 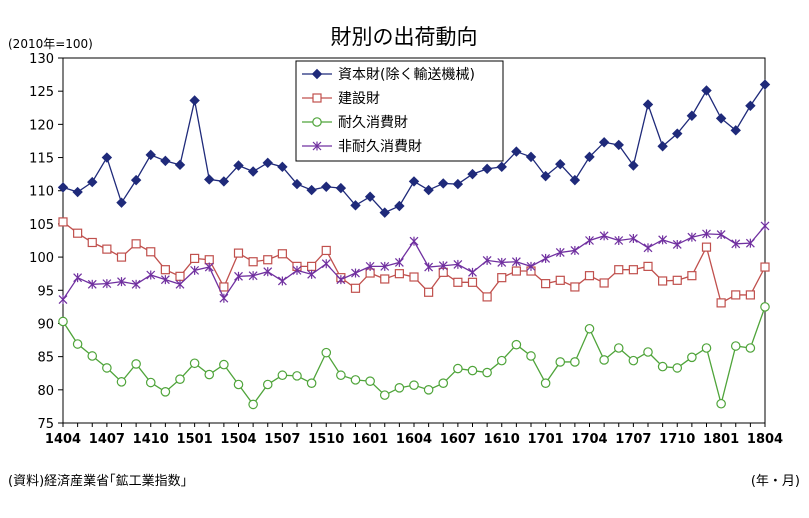 What do you see at coordinates (362, 147) in the screenshot?
I see `legend-item: 非耐久消費財` at bounding box center [362, 147].